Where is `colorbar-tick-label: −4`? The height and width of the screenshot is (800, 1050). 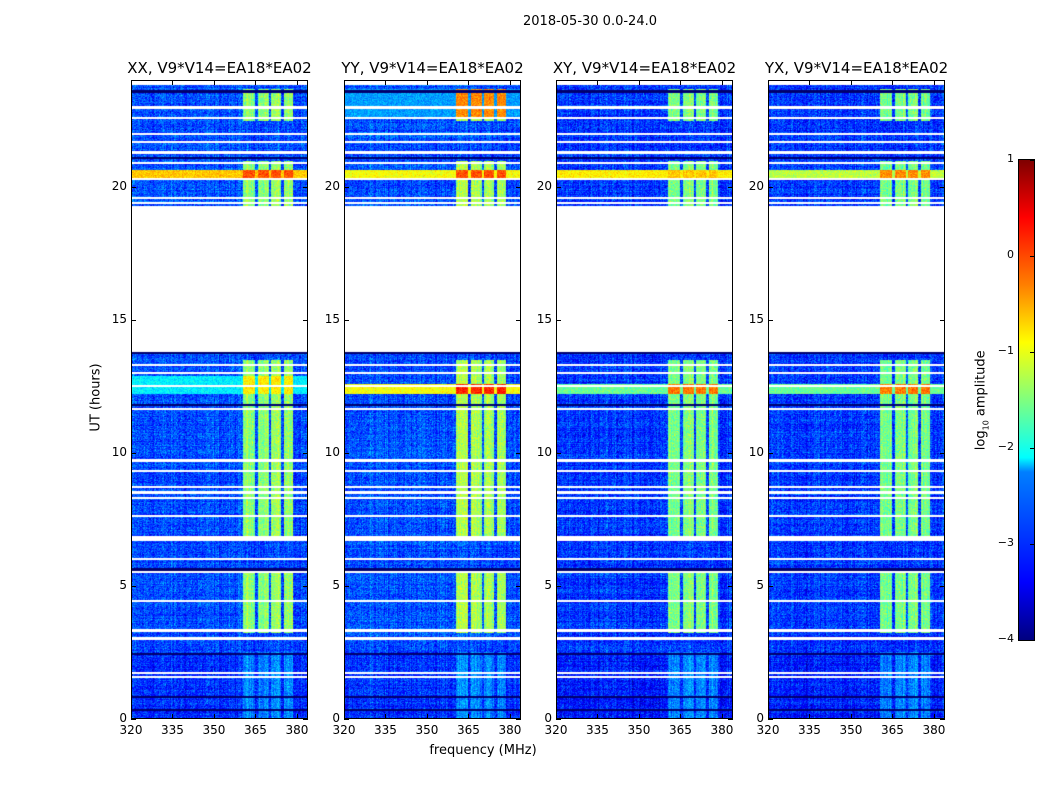
colorbar-tick-label: −4 is located at coordinates (1005, 638).